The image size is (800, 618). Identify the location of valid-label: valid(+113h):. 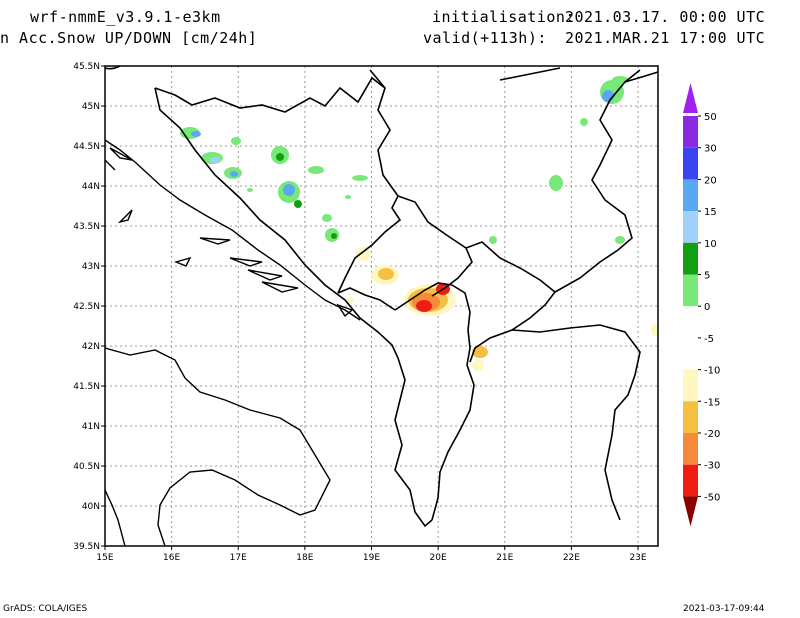
(485, 38).